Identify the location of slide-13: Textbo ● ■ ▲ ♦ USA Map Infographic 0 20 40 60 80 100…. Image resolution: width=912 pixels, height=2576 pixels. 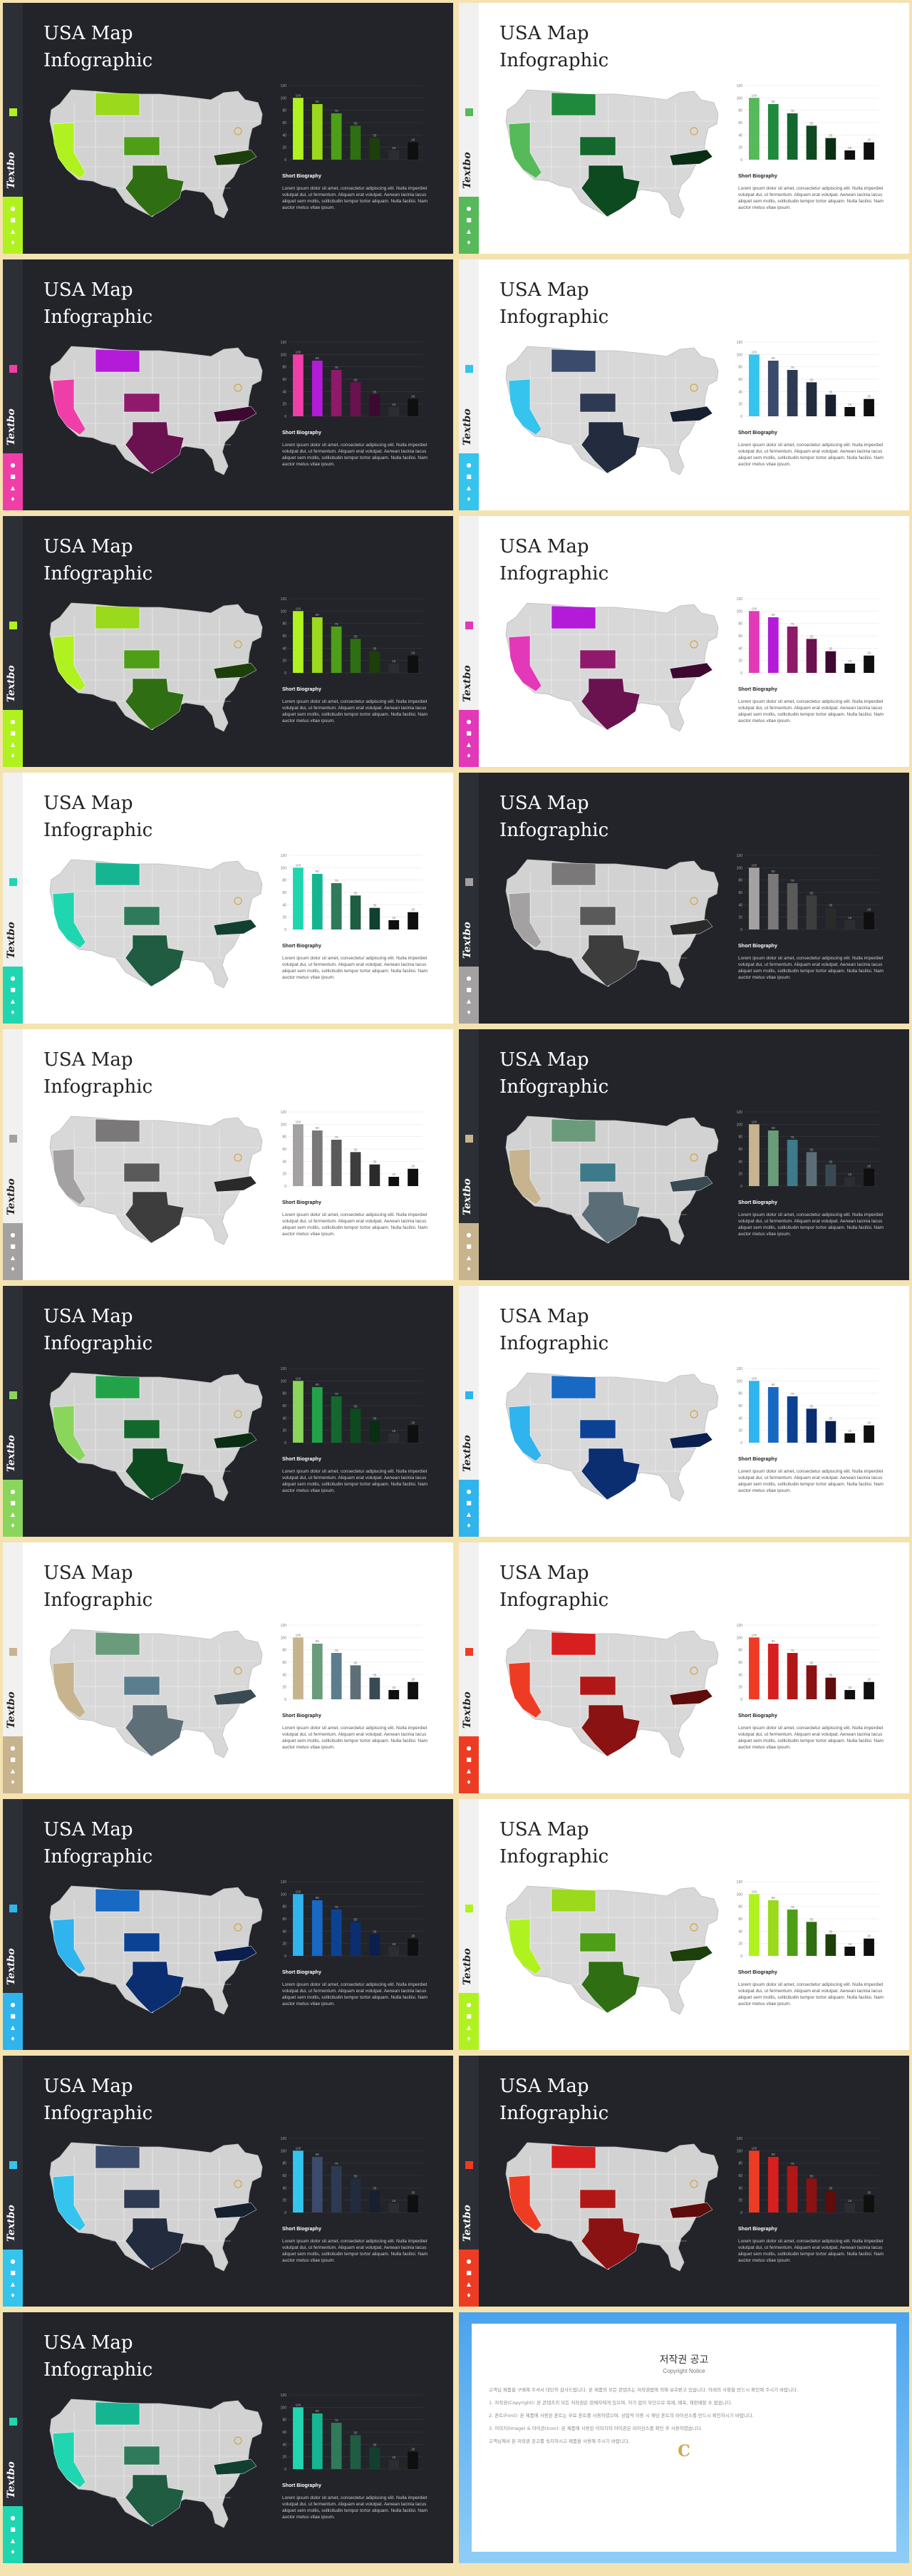
(228, 1667).